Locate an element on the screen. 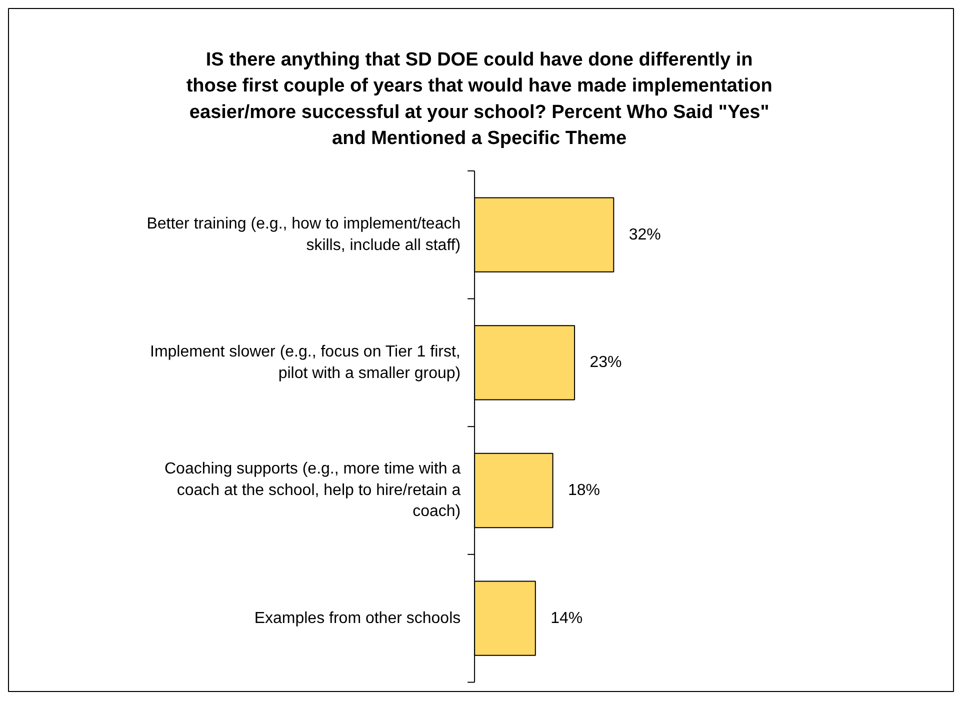 This screenshot has width=970, height=711. y-tick-label: Implement slower (e.g., focus on Tier 1 first, pilot with a smaller group) is located at coordinates (305, 363).